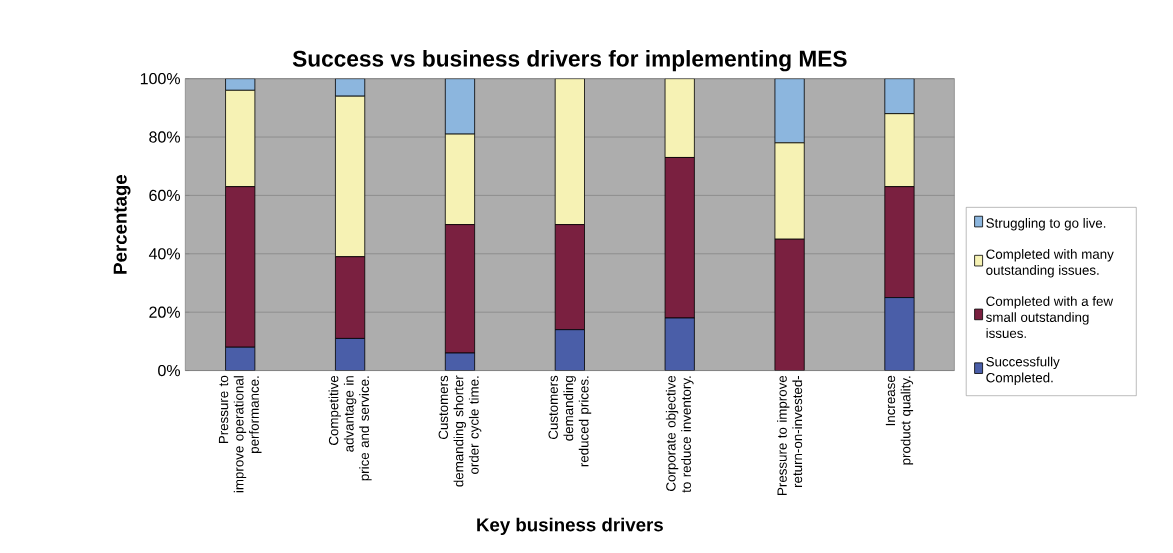 The image size is (1173, 553). Describe the element at coordinates (122, 224) in the screenshot. I see `y-axis-title: Percentage` at that location.